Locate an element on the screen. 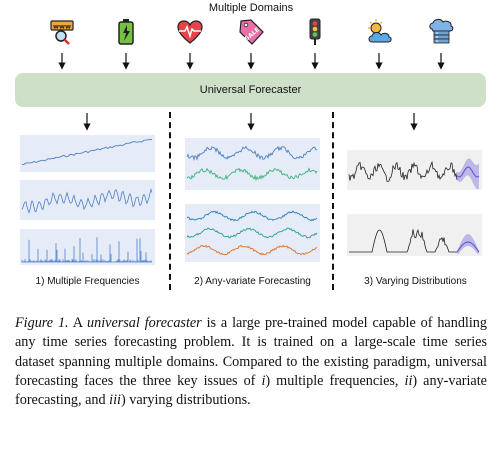  icon-arrows is located at coordinates (251, 92).